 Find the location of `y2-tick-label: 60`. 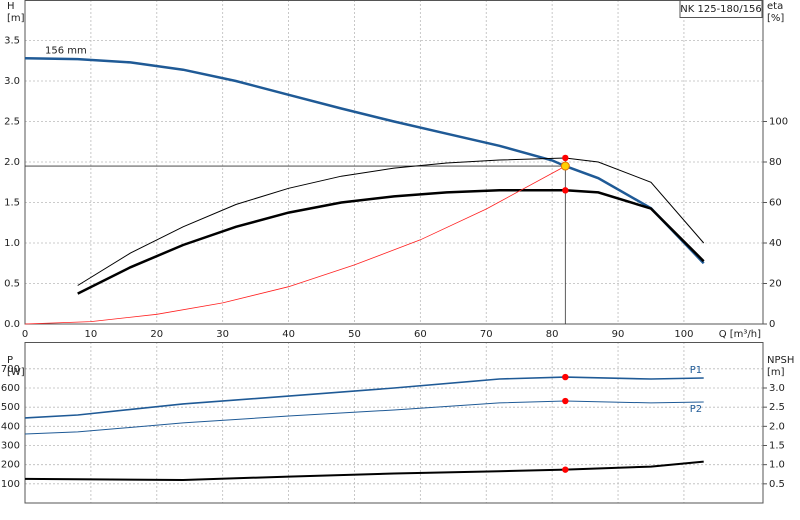

y2-tick-label: 60 is located at coordinates (775, 203).